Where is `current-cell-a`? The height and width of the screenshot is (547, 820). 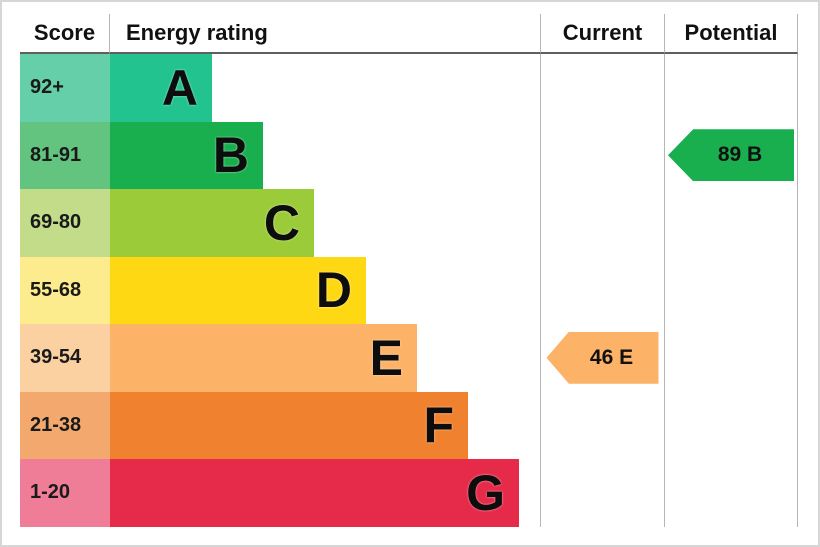 current-cell-a is located at coordinates (602, 88).